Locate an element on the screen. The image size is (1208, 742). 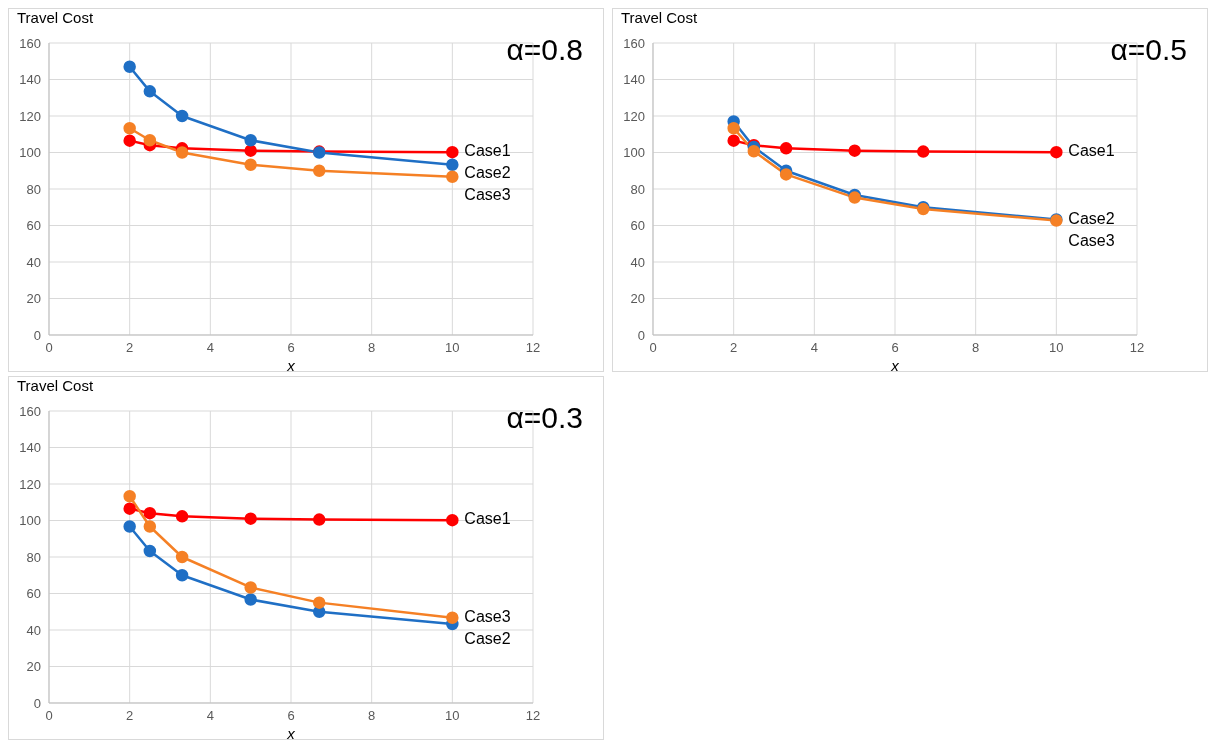
annotation: α=0.3 is located at coordinates (544, 418).